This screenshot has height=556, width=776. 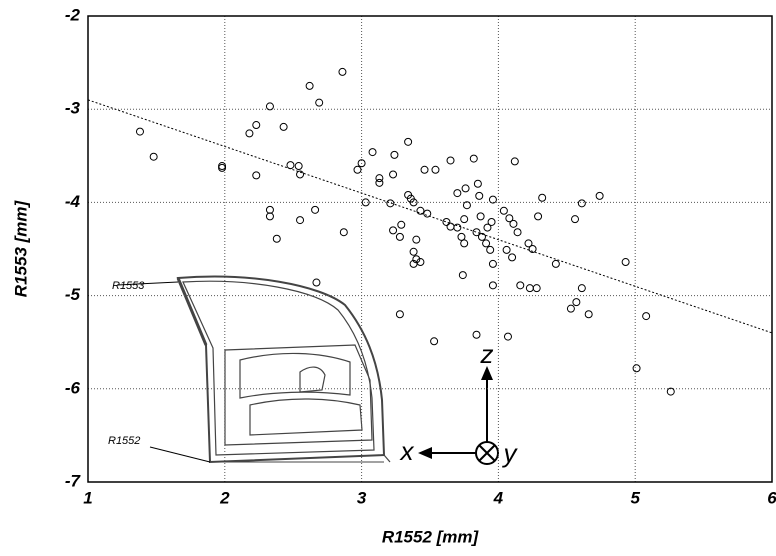 I want to click on y-tick-label: -7, so click(x=73, y=480).